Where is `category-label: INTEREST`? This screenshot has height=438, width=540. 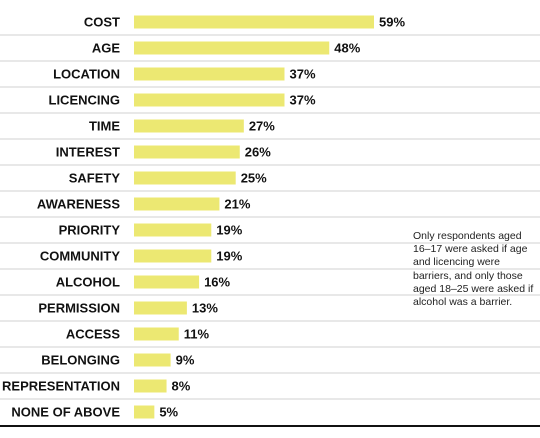
category-label: INTEREST is located at coordinates (88, 152).